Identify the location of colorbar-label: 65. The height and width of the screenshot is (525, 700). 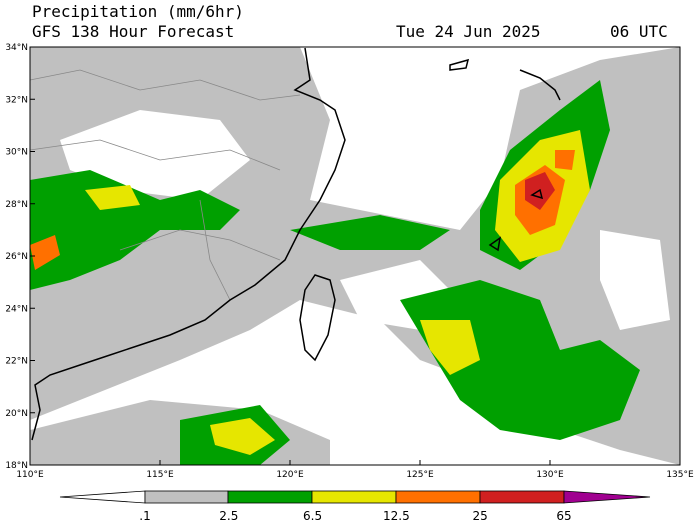
(563, 516).